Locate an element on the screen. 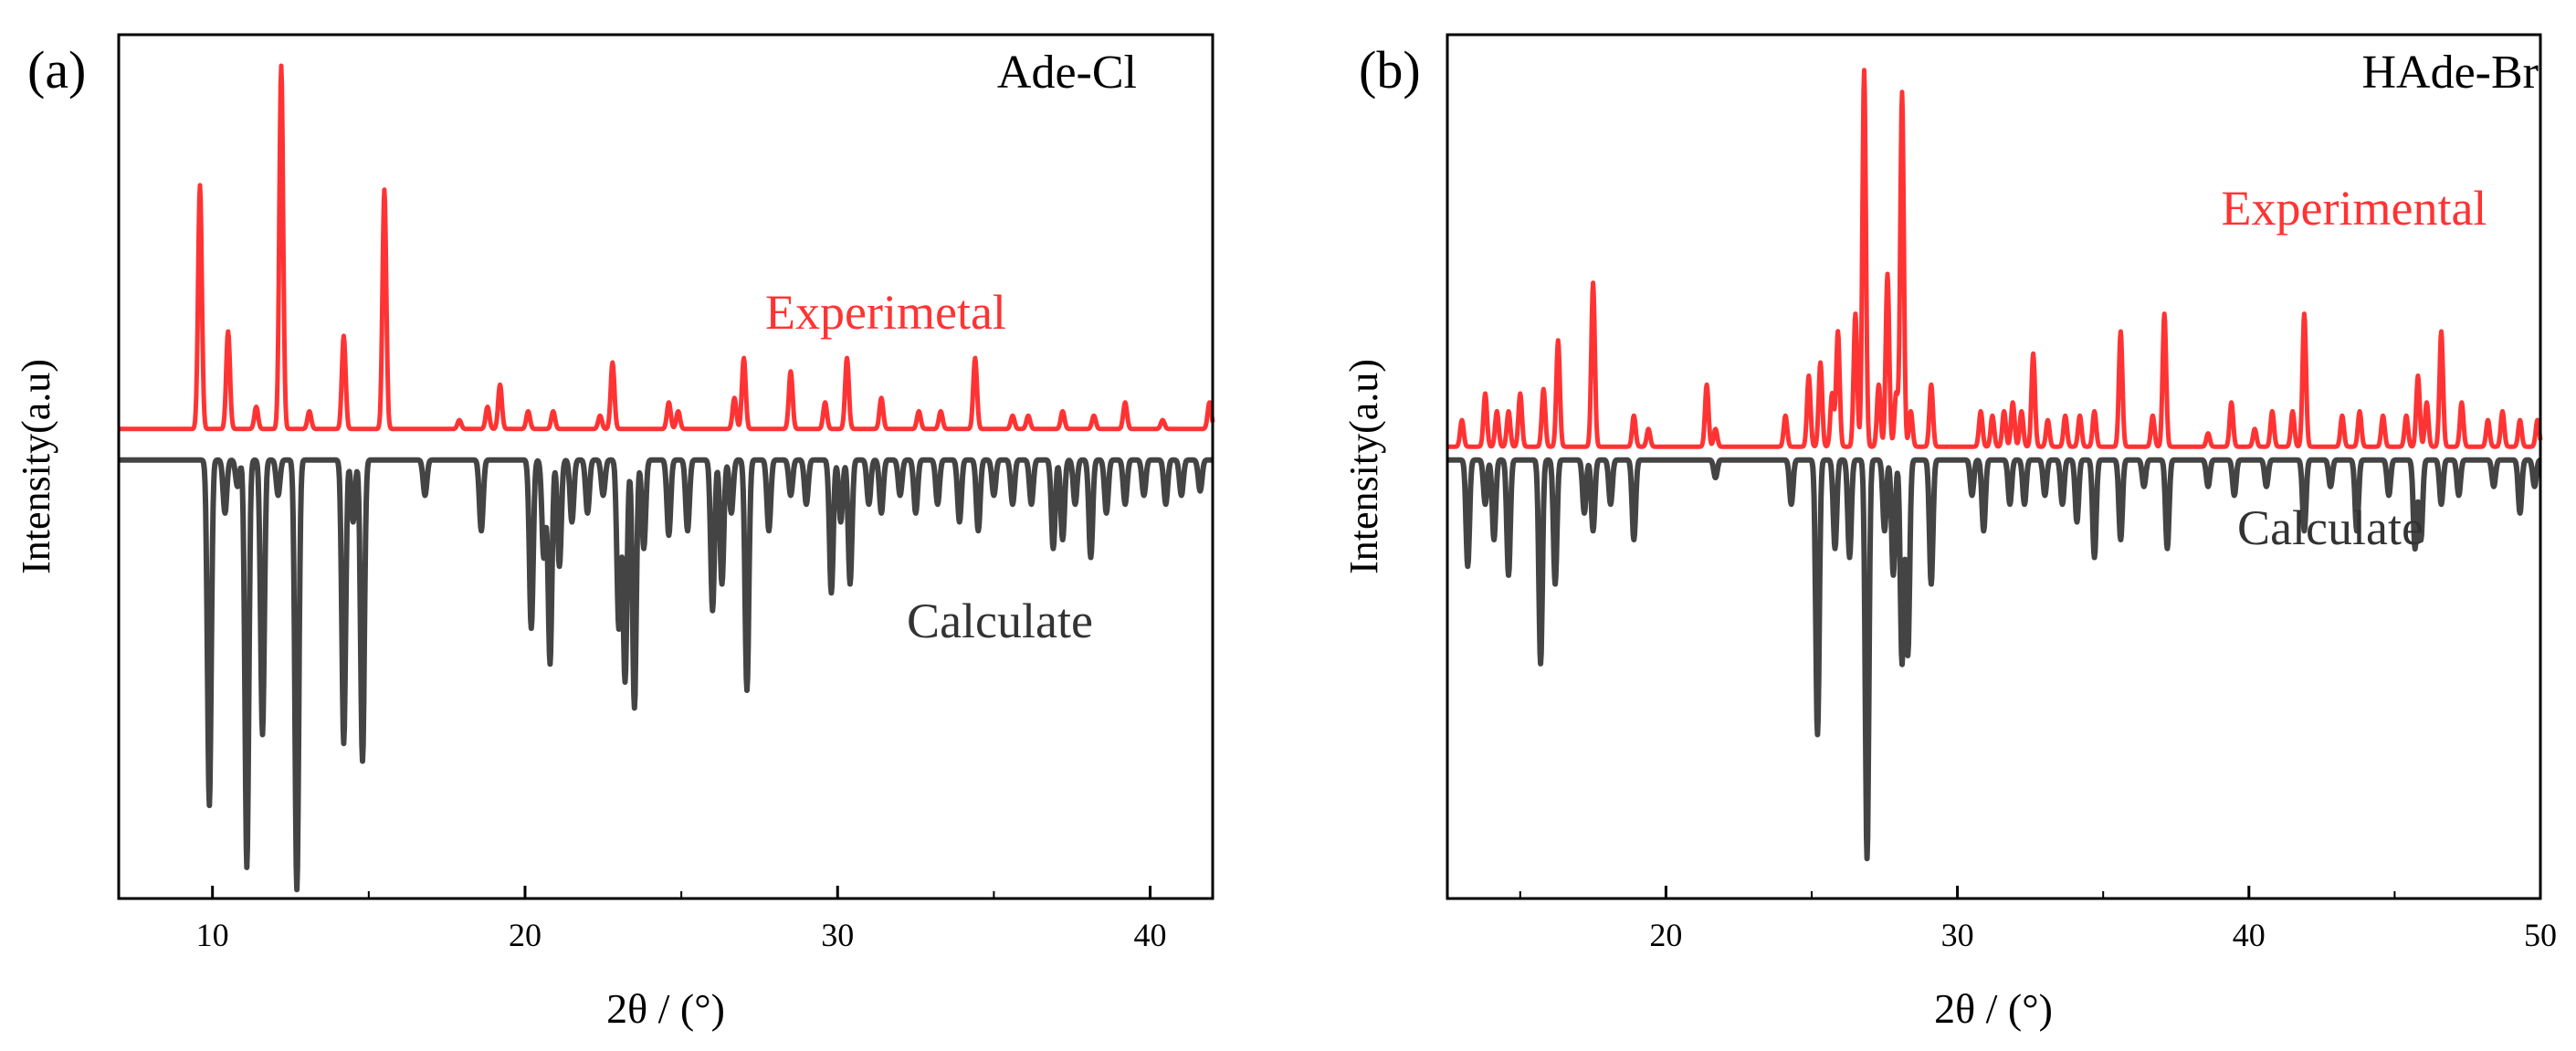 The height and width of the screenshot is (1051, 2576). panel-a-x-axis-label: 2θ / (°) is located at coordinates (665, 1008).